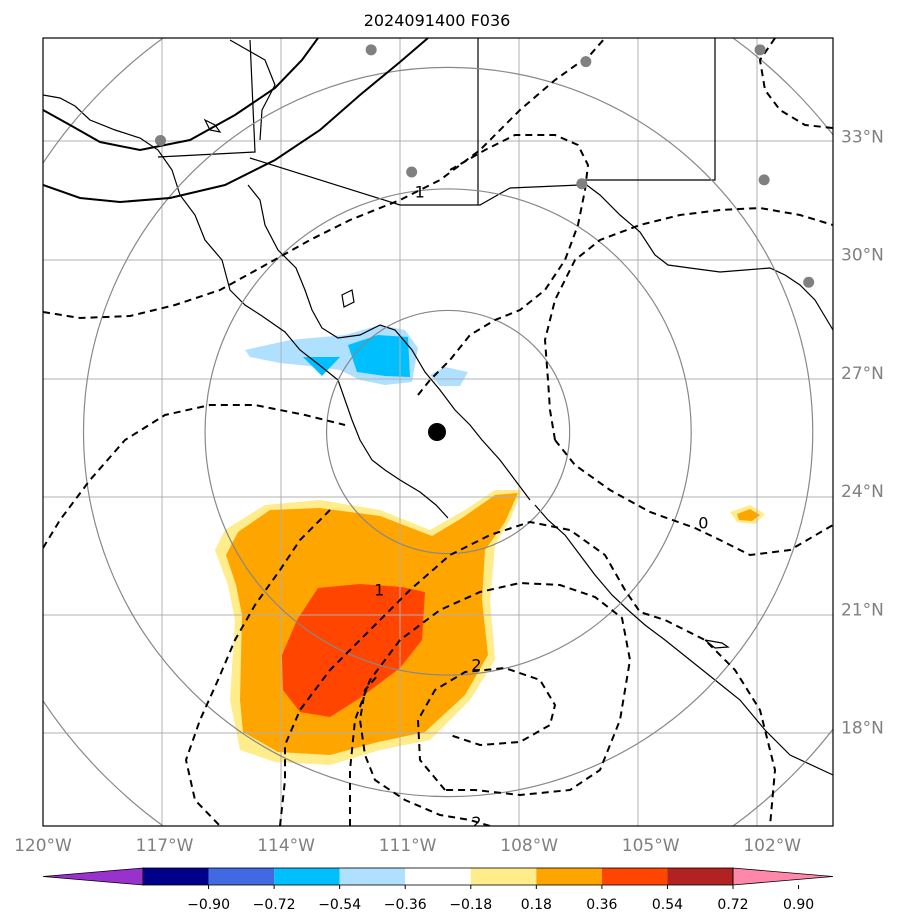 Image resolution: width=903 pixels, height=924 pixels. Describe the element at coordinates (405, 905) in the screenshot. I see `colorbar-tick-label: −0.36` at that location.